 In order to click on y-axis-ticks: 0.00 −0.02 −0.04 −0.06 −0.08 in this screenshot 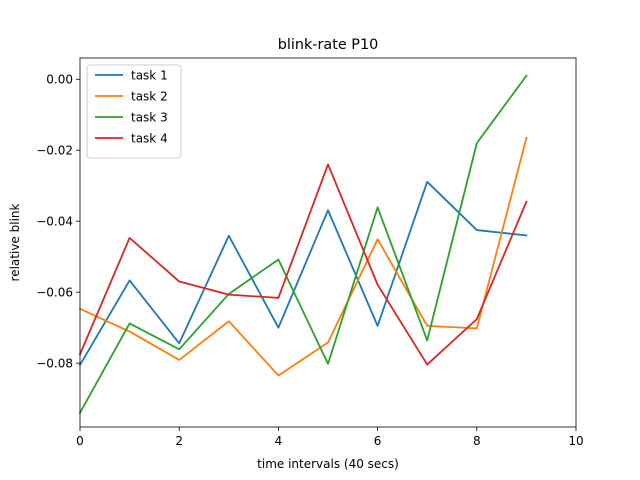, I will do `click(58, 221)`.